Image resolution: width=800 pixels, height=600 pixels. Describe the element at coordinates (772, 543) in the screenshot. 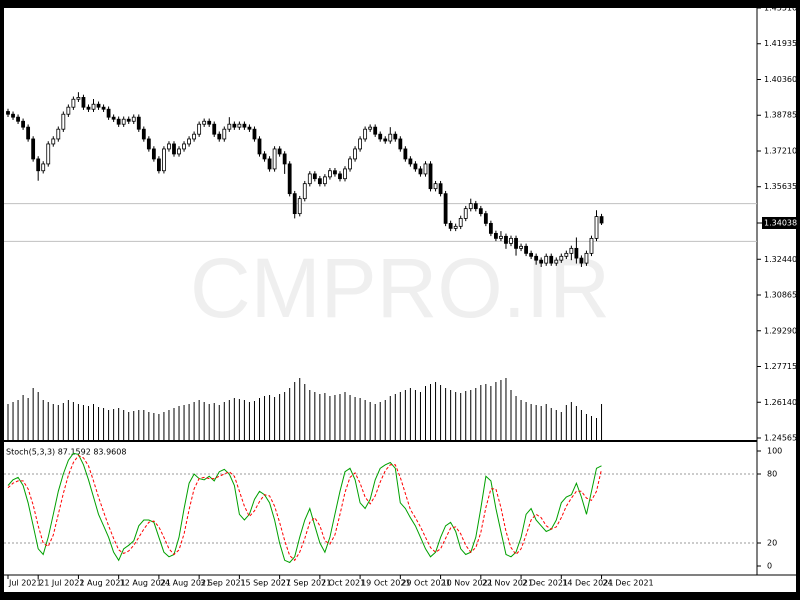

I see `indicator-tick-label: 20` at that location.